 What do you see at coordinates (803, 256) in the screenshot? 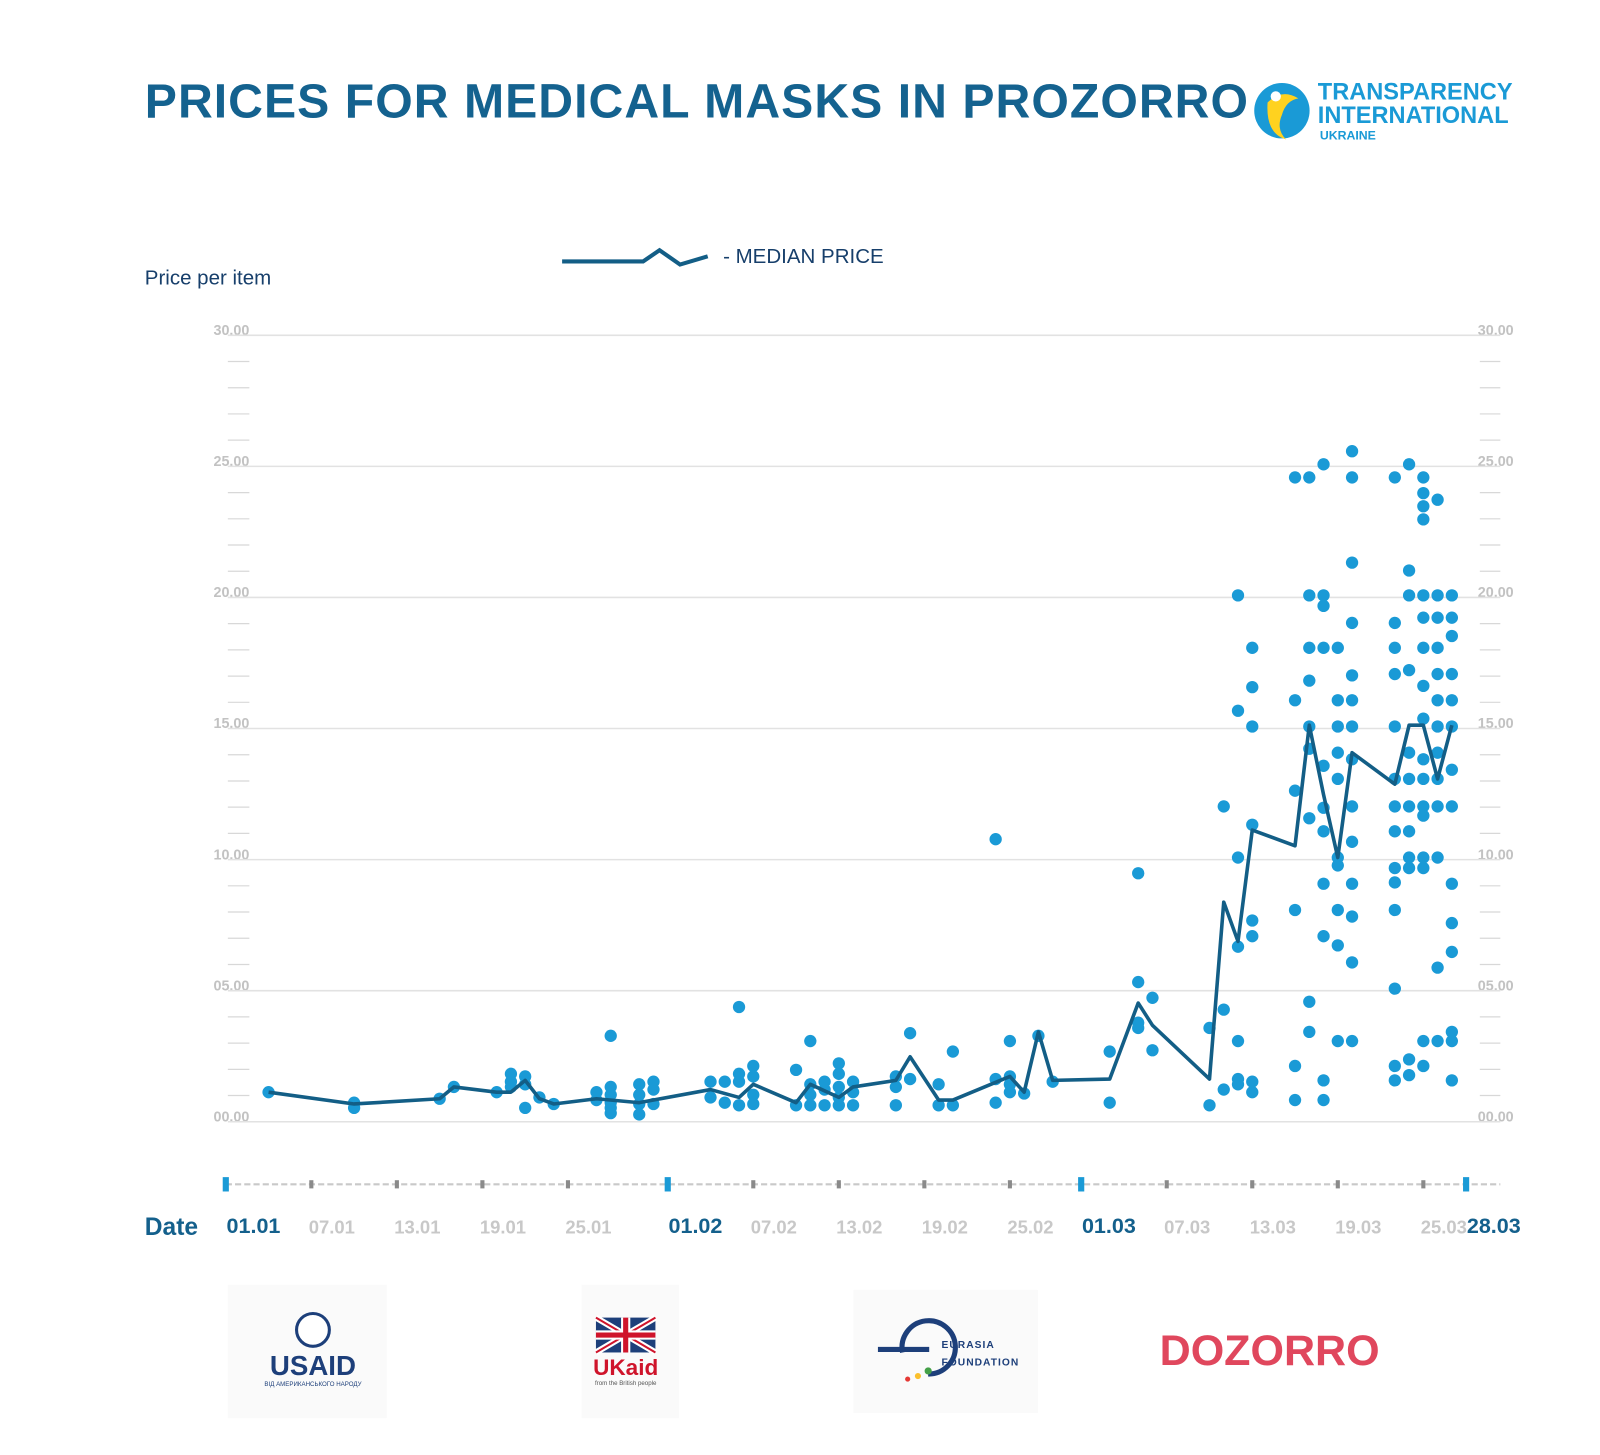
I see `legend-label: - MEDIAN PRICE` at bounding box center [803, 256].